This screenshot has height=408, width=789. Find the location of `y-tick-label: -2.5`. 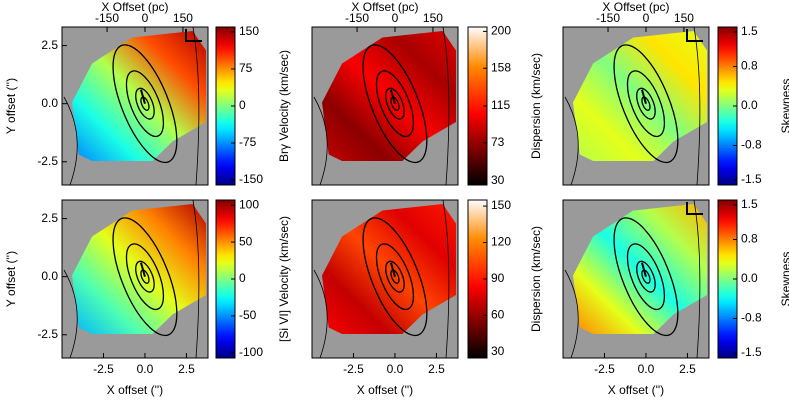

y-tick-label: -2.5 is located at coordinates (47, 334).